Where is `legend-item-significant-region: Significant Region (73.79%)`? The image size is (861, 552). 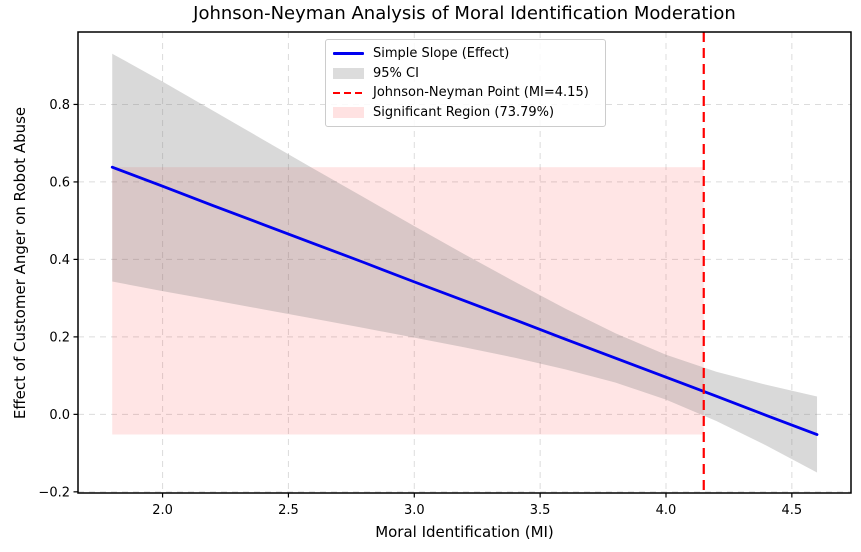 legend-item-significant-region: Significant Region (73.79%) is located at coordinates (465, 113).